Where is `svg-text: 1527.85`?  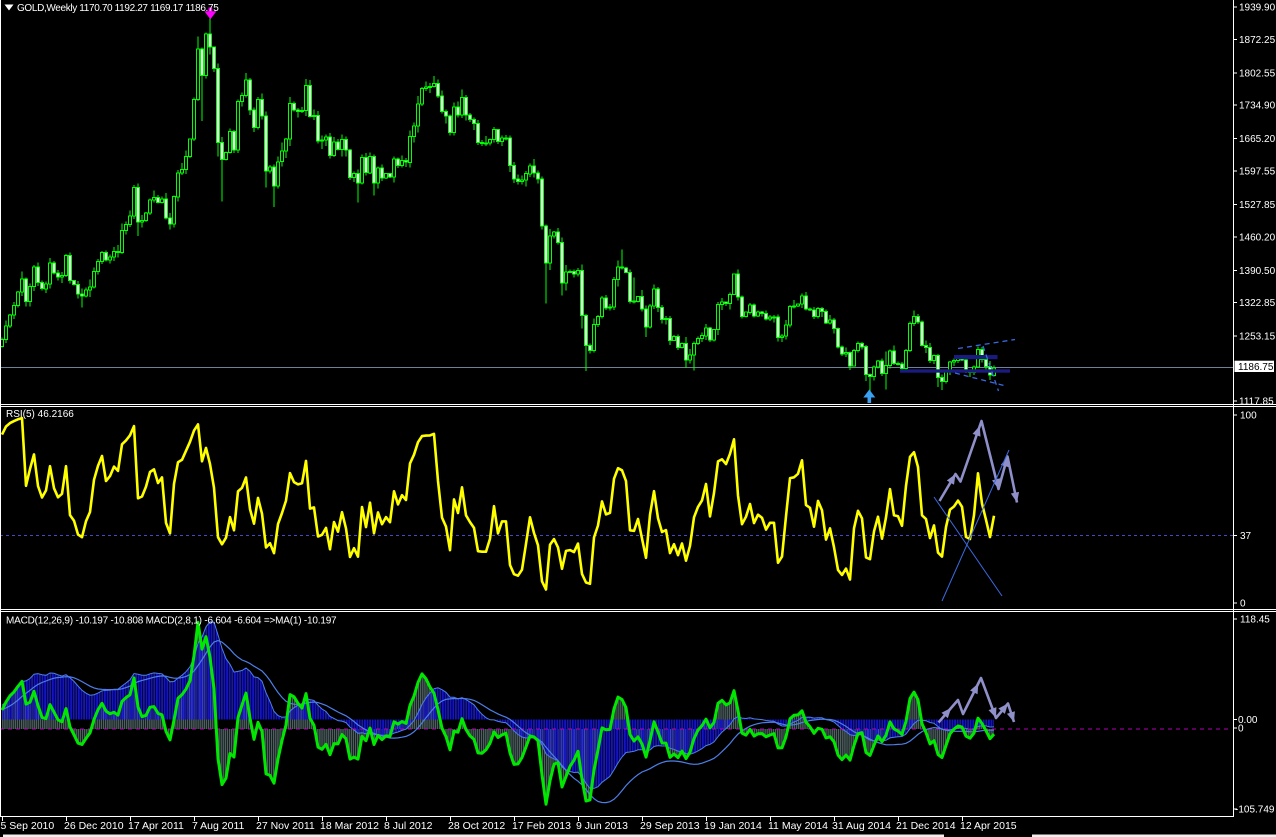 svg-text: 1527.85 is located at coordinates (1257, 205).